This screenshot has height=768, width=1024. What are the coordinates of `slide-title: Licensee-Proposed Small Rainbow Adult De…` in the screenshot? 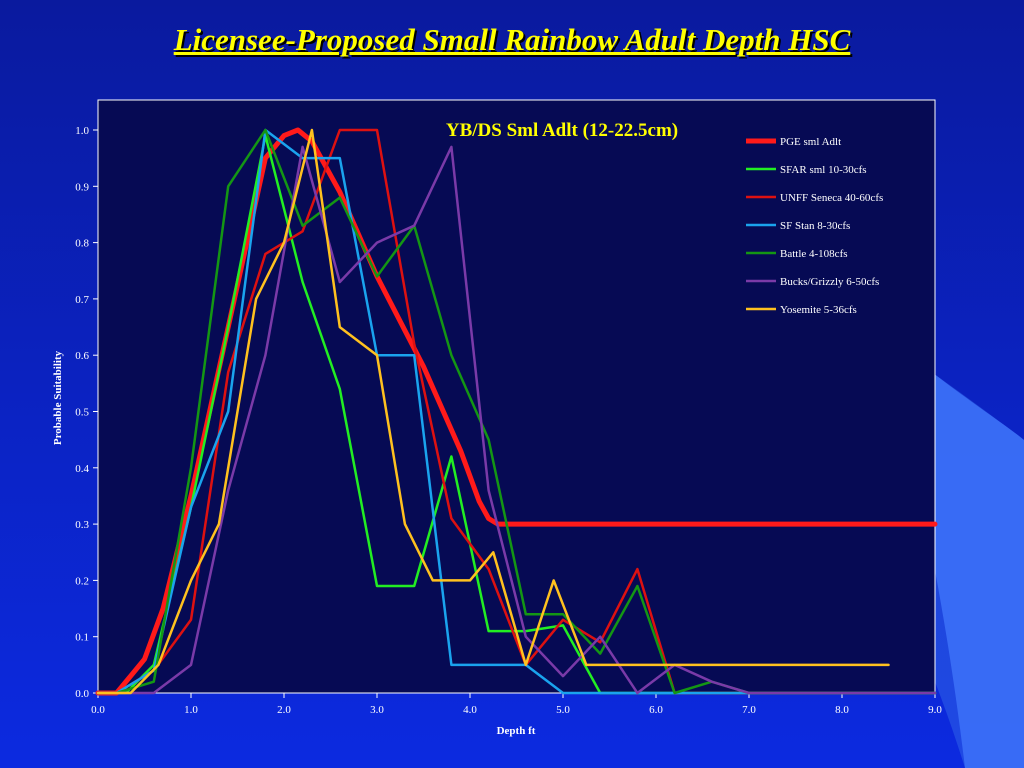 It's located at (512, 39).